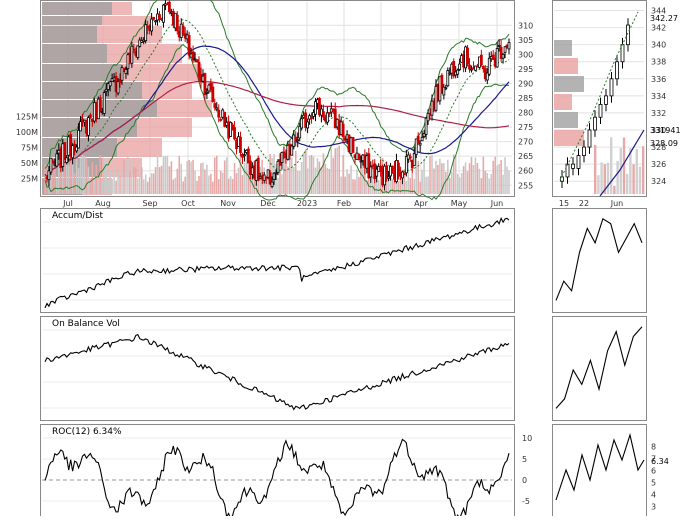 The image size is (683, 520). What do you see at coordinates (277, 260) in the screenshot?
I see `ad-panel-frame` at bounding box center [277, 260].